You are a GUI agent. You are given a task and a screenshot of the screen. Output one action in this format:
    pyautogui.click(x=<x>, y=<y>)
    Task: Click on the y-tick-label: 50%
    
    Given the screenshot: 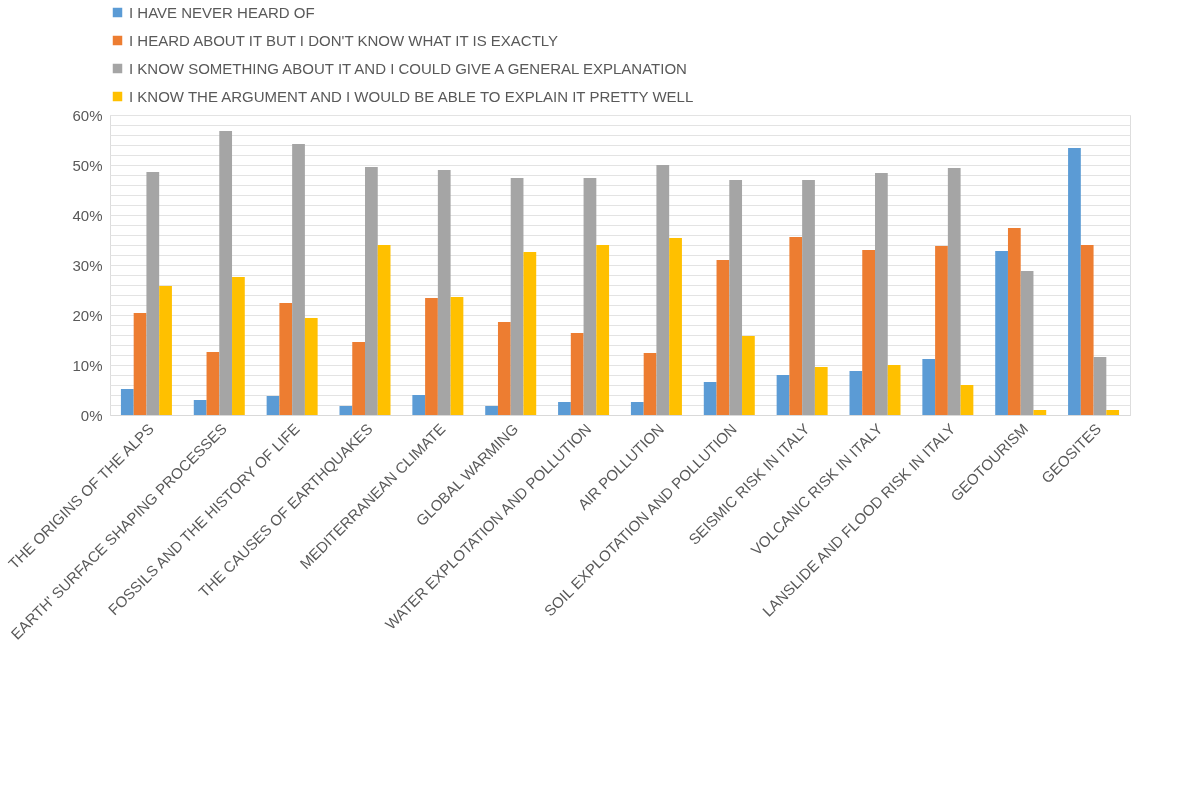 What is the action you would take?
    pyautogui.click(x=87, y=165)
    